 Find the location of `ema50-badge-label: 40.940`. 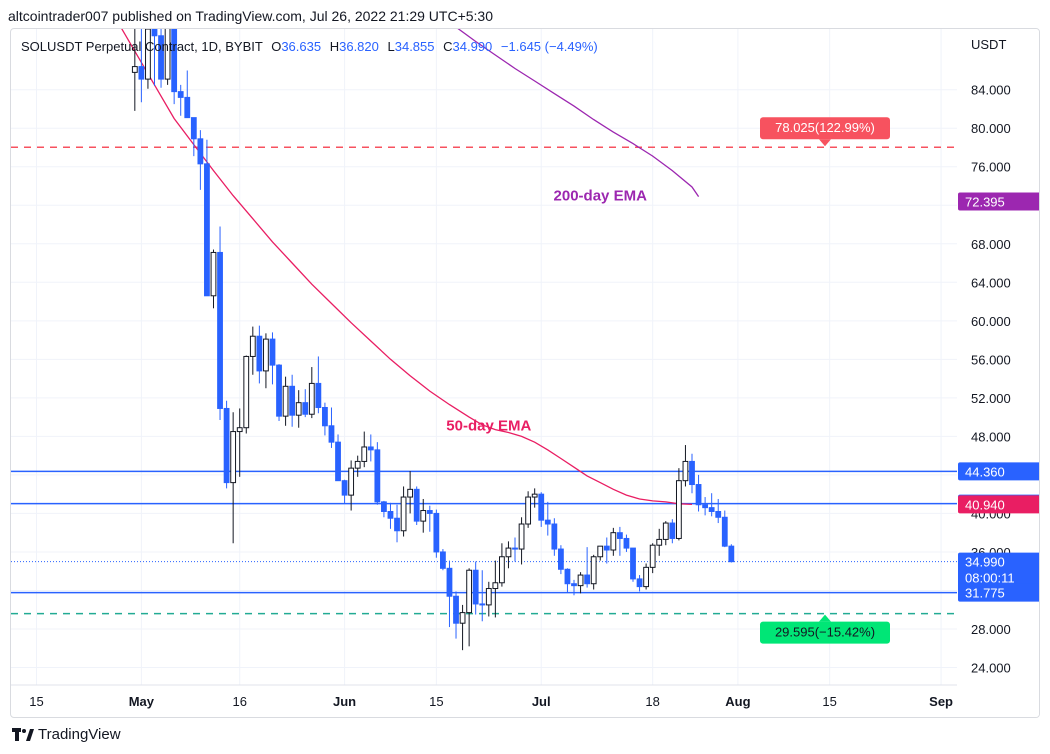

ema50-badge-label: 40.940 is located at coordinates (985, 504).